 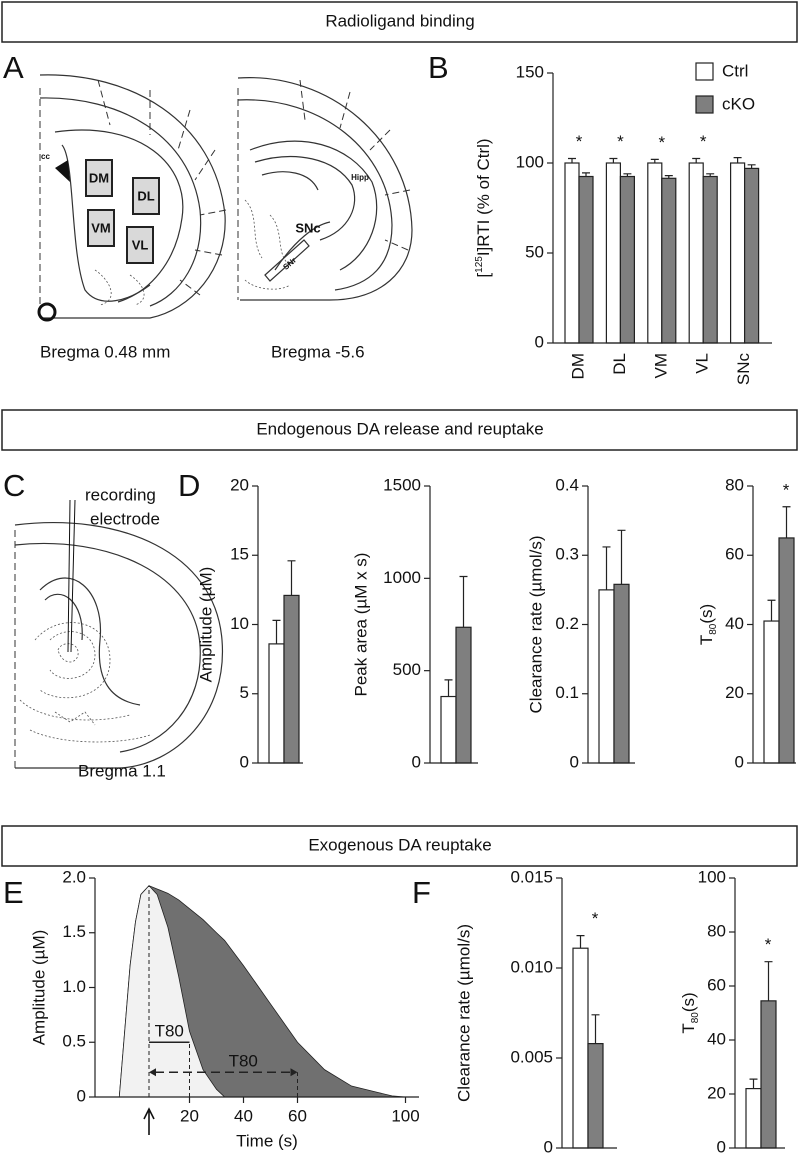 I want to click on y-tick-label: 80, so click(x=716, y=930).